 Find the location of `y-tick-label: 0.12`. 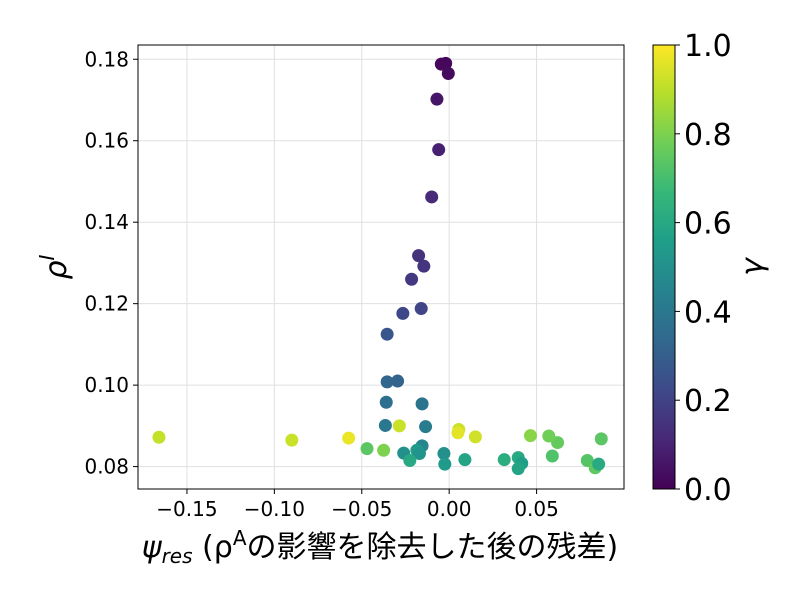

y-tick-label: 0.12 is located at coordinates (106, 304).